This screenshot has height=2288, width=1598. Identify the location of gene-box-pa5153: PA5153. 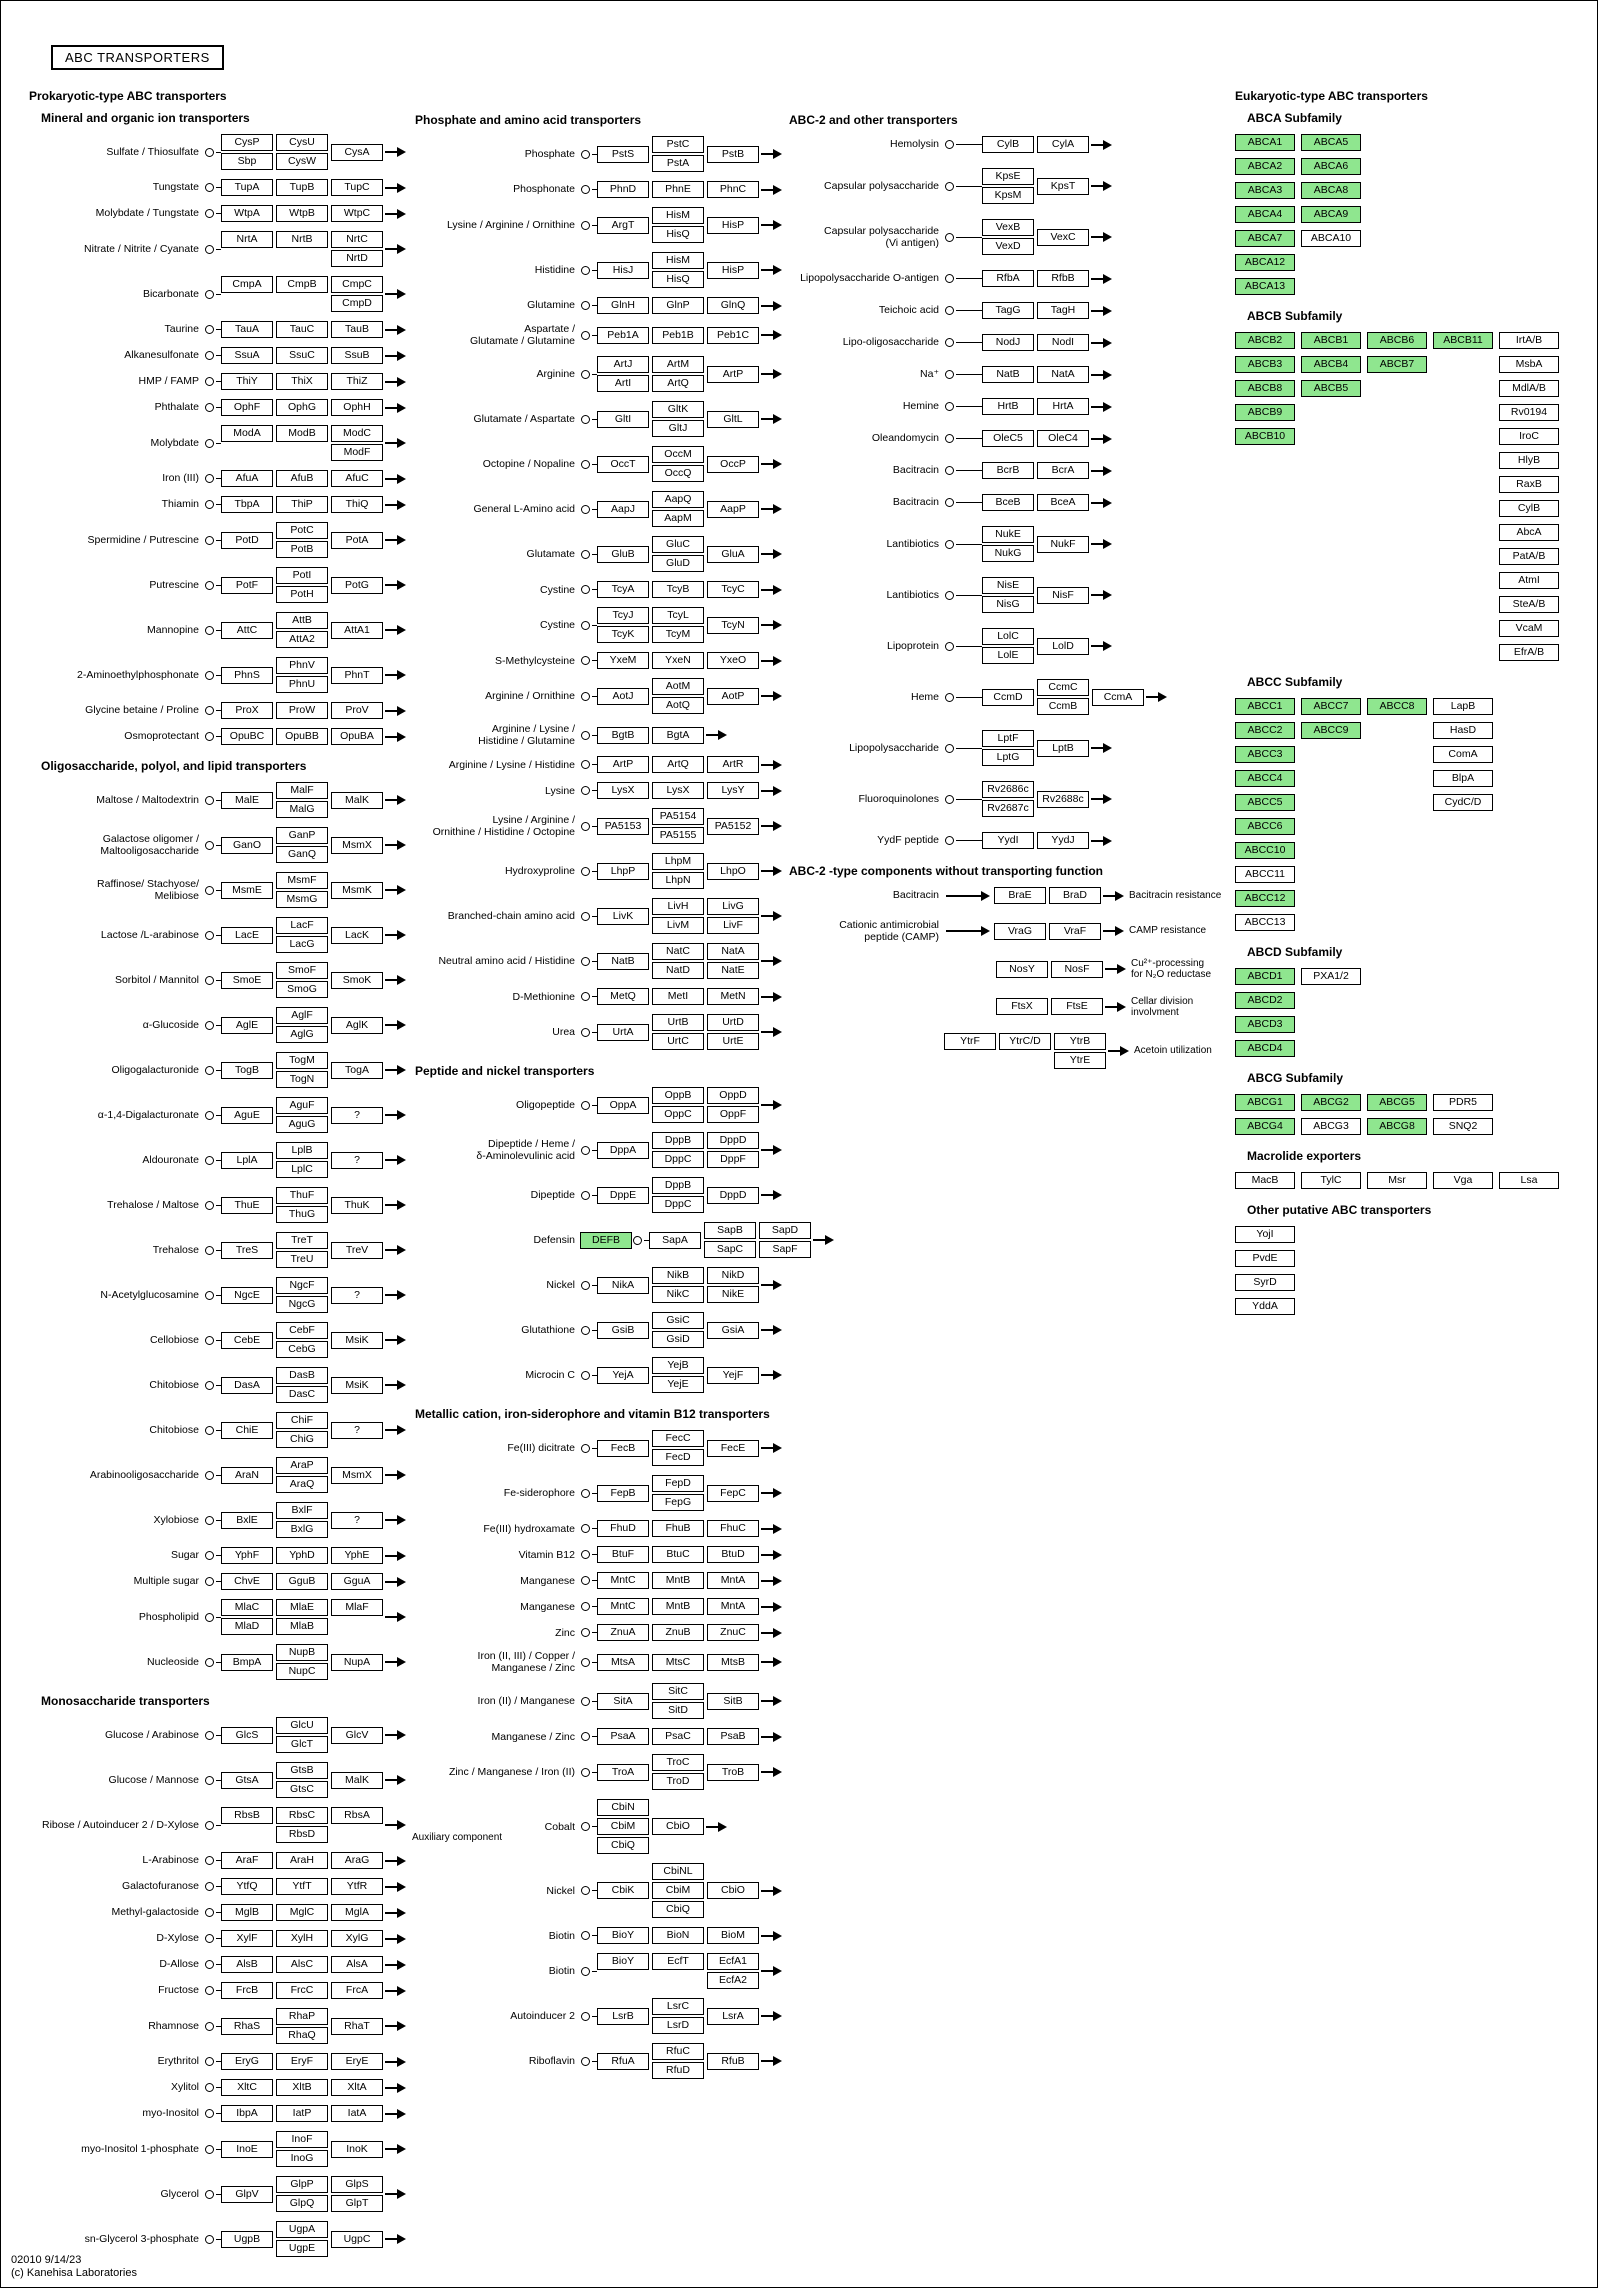
(623, 826).